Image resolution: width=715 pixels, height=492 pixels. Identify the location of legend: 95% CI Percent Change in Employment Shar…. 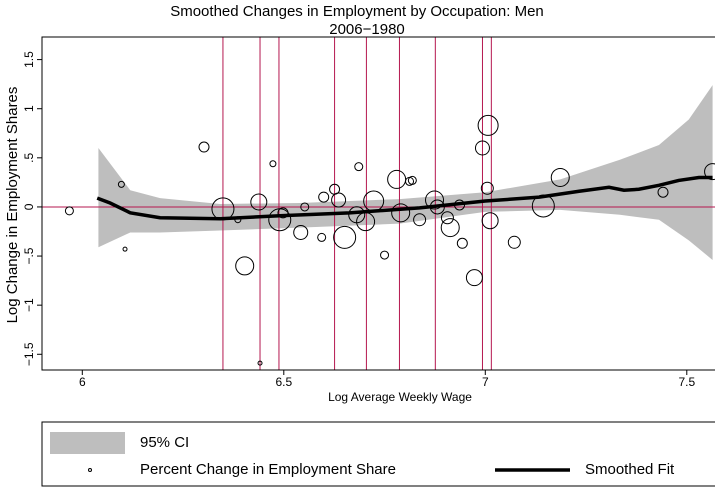
(378, 454).